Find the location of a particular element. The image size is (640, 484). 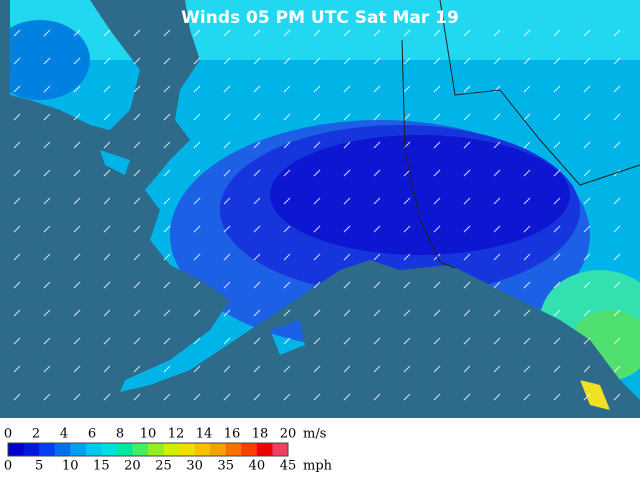

mph-label: 30 is located at coordinates (194, 466).